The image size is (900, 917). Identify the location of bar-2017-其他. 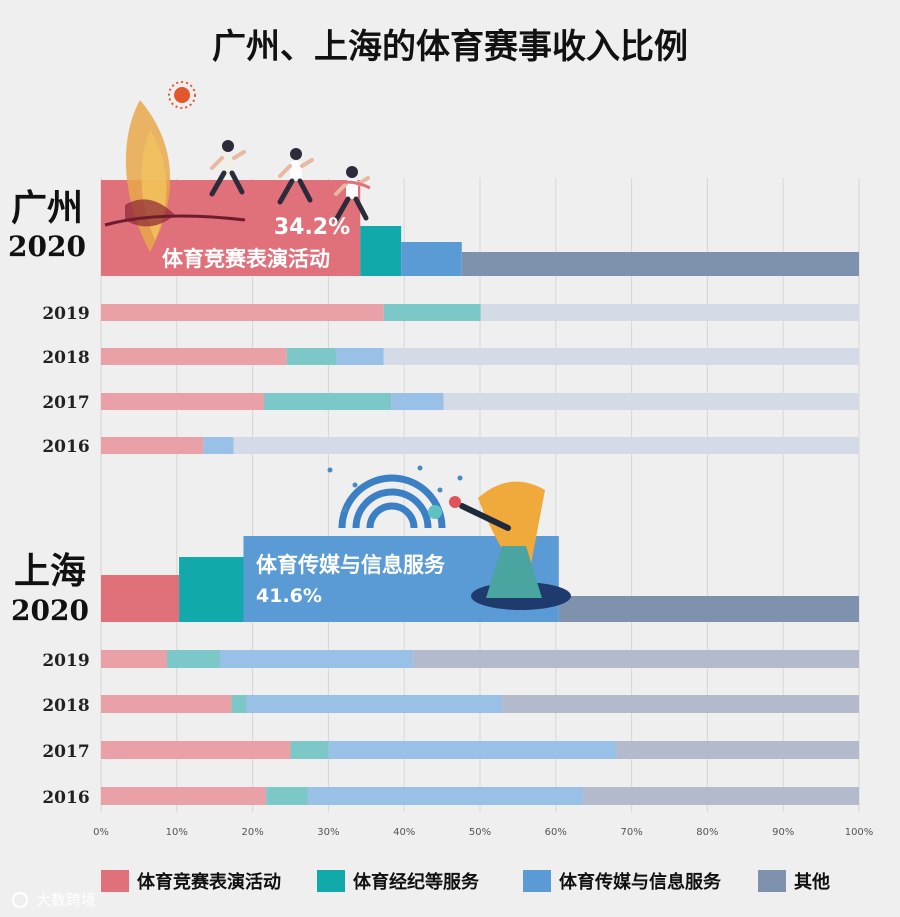
(651, 401).